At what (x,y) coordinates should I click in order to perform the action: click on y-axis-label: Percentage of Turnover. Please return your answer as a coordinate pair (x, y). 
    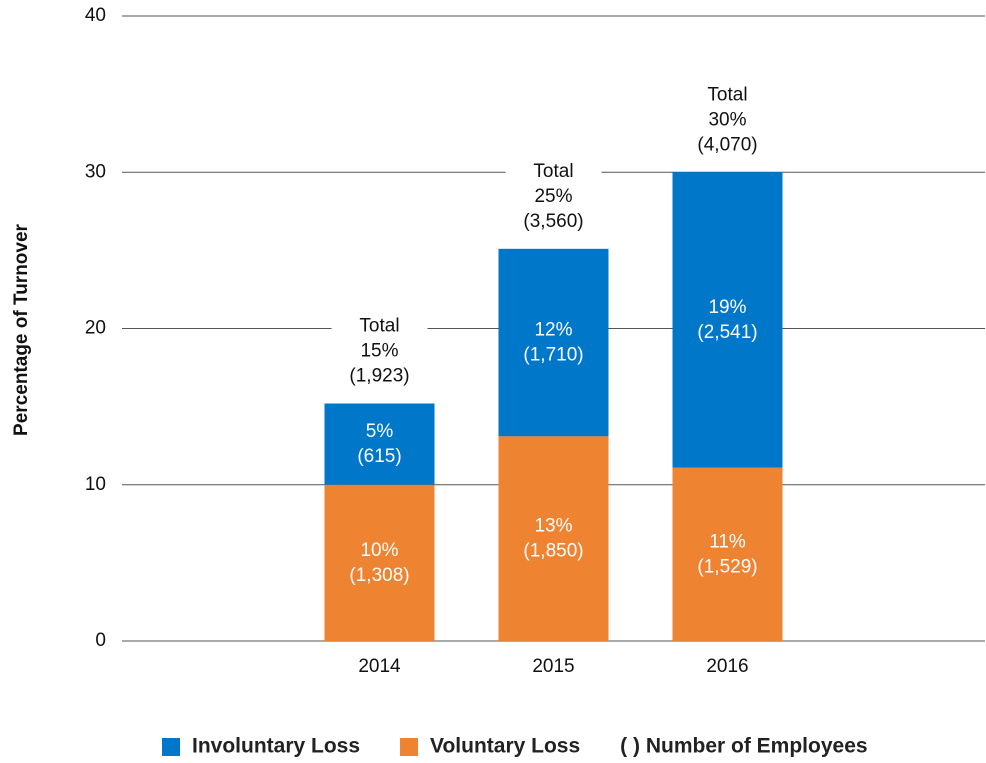
    Looking at the image, I should click on (21, 329).